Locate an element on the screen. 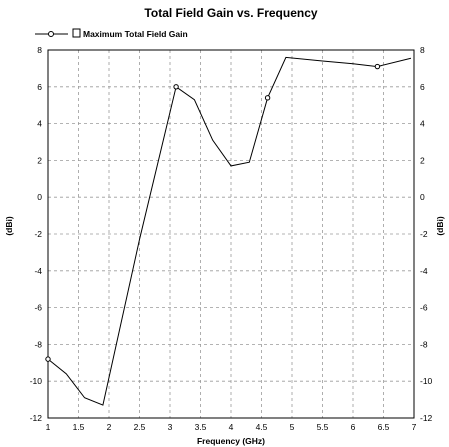  x-tick-label: 5 is located at coordinates (292, 427).